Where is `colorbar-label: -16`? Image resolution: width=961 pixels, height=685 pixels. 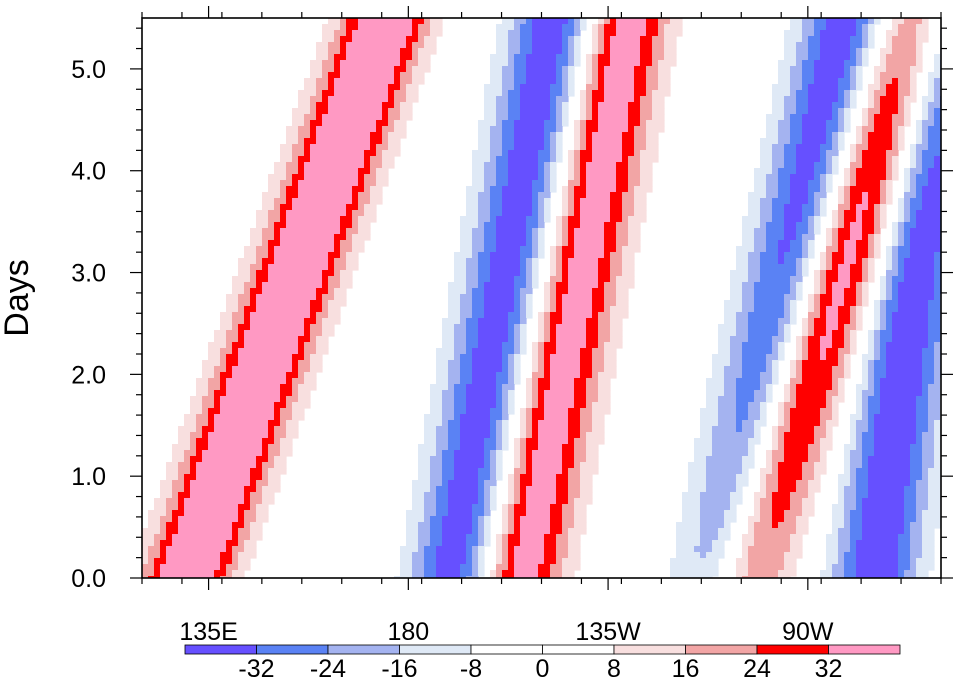
colorbar-label: -16 is located at coordinates (399, 667).